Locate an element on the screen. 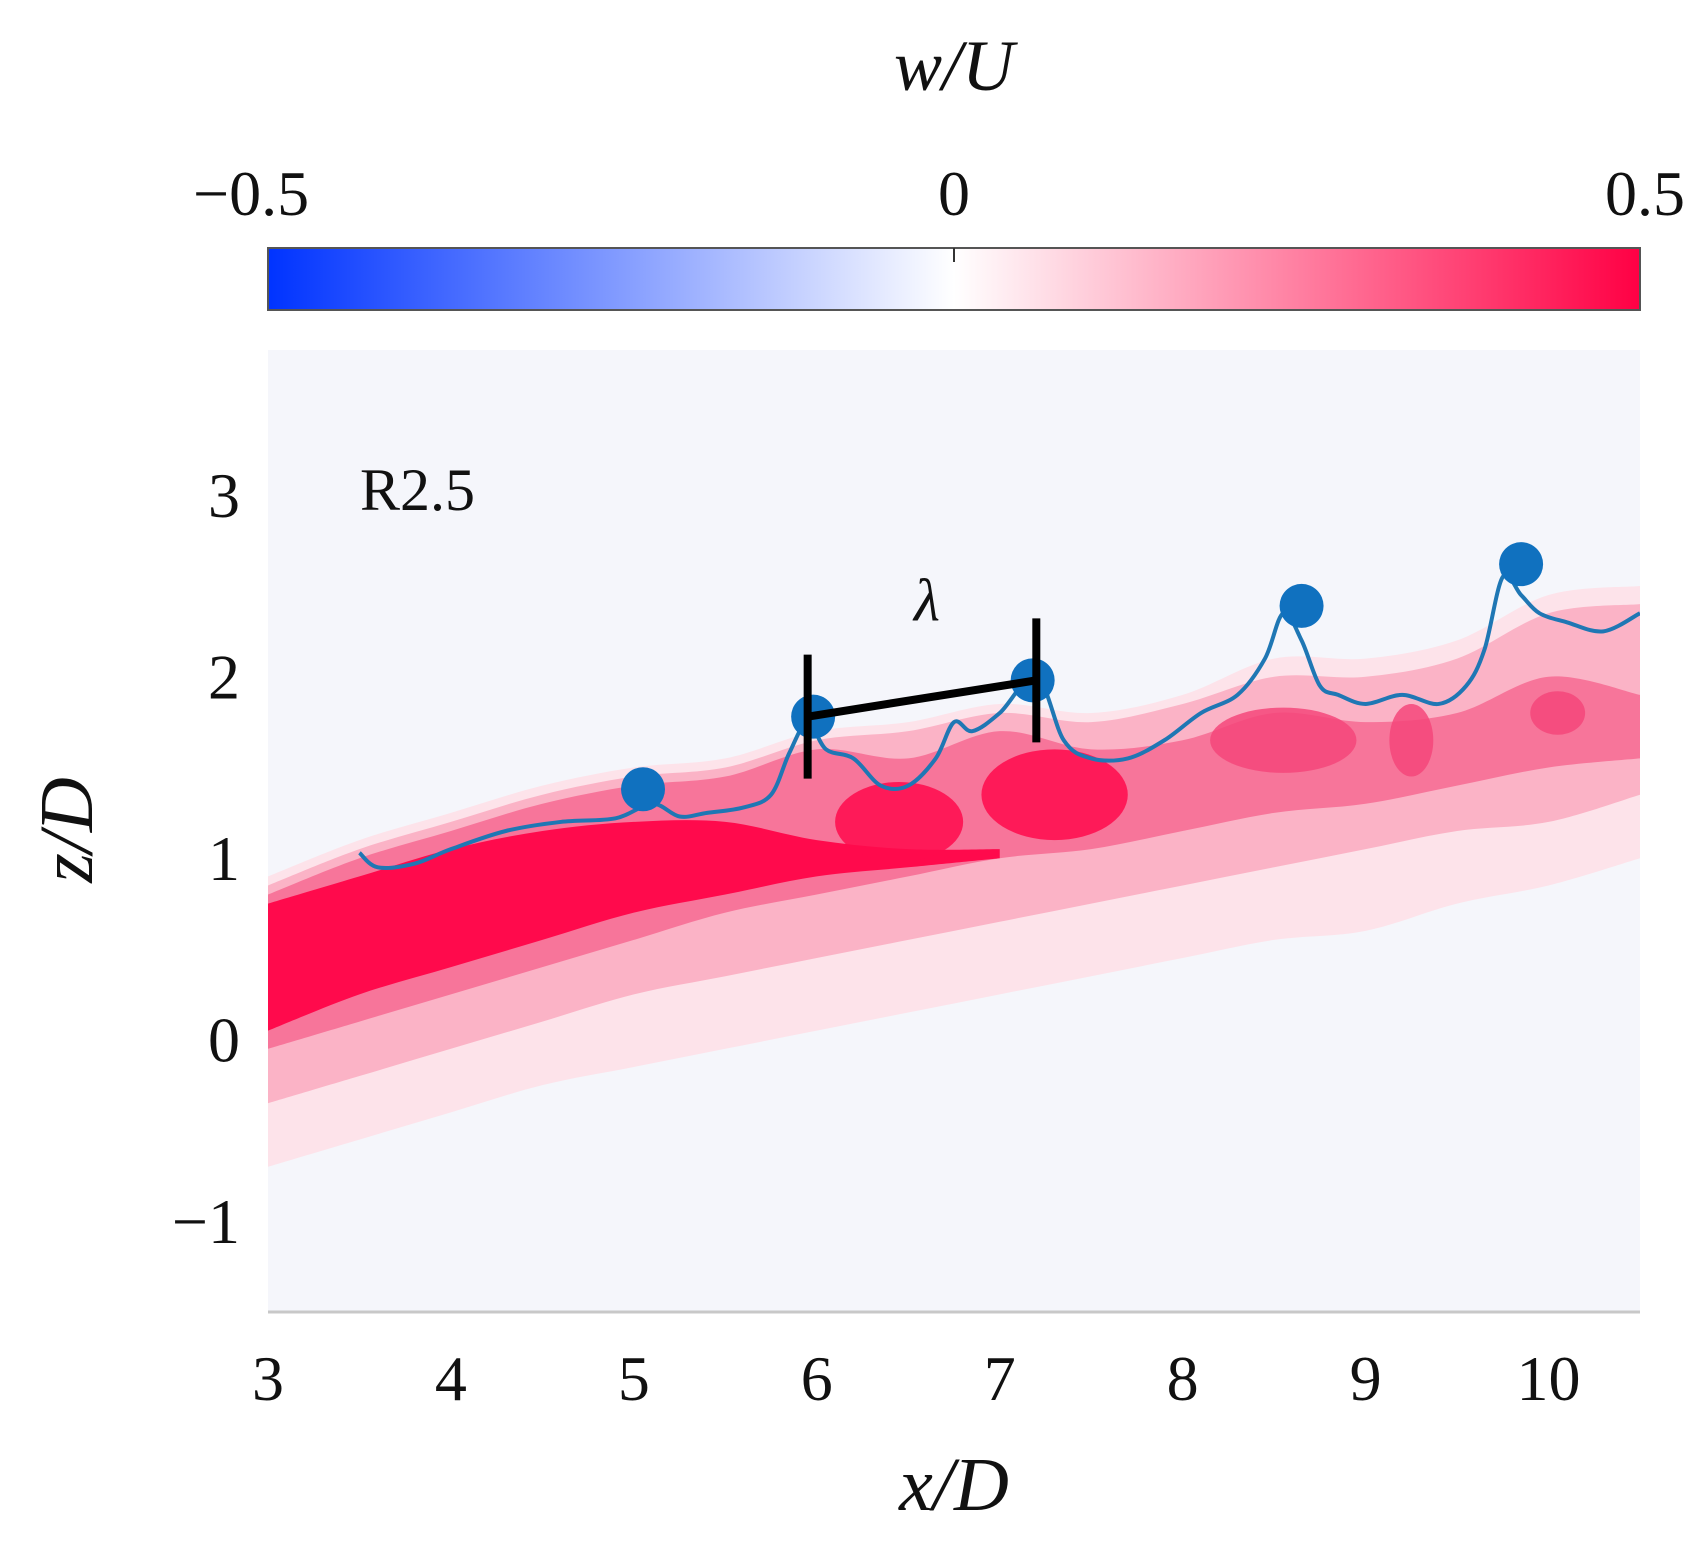  y-axis-label-text: z/D is located at coordinates (67, 830).